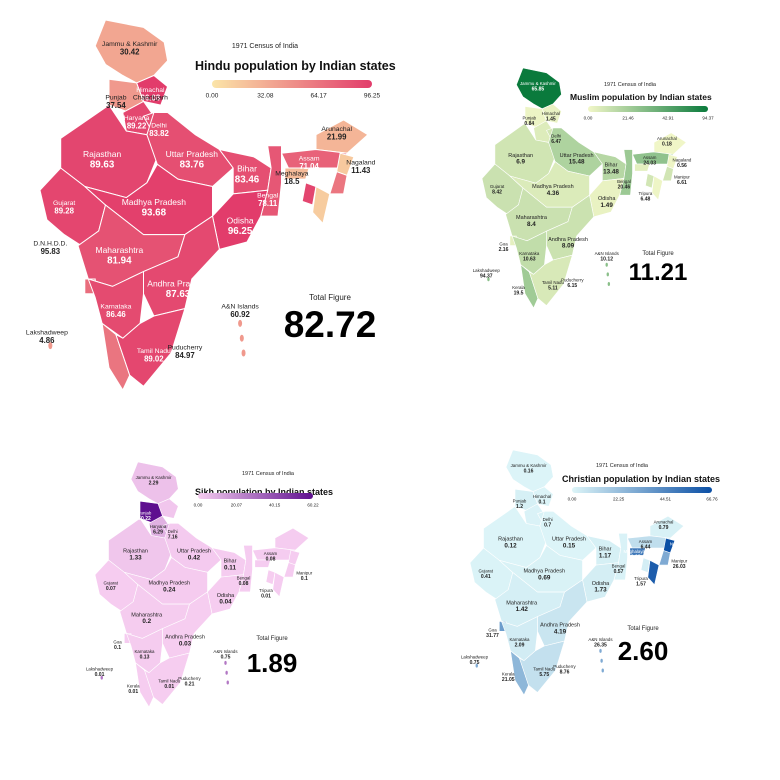 The width and height of the screenshot is (780, 780). Describe the element at coordinates (133, 692) in the screenshot. I see `state-value-label: 0.01` at that location.